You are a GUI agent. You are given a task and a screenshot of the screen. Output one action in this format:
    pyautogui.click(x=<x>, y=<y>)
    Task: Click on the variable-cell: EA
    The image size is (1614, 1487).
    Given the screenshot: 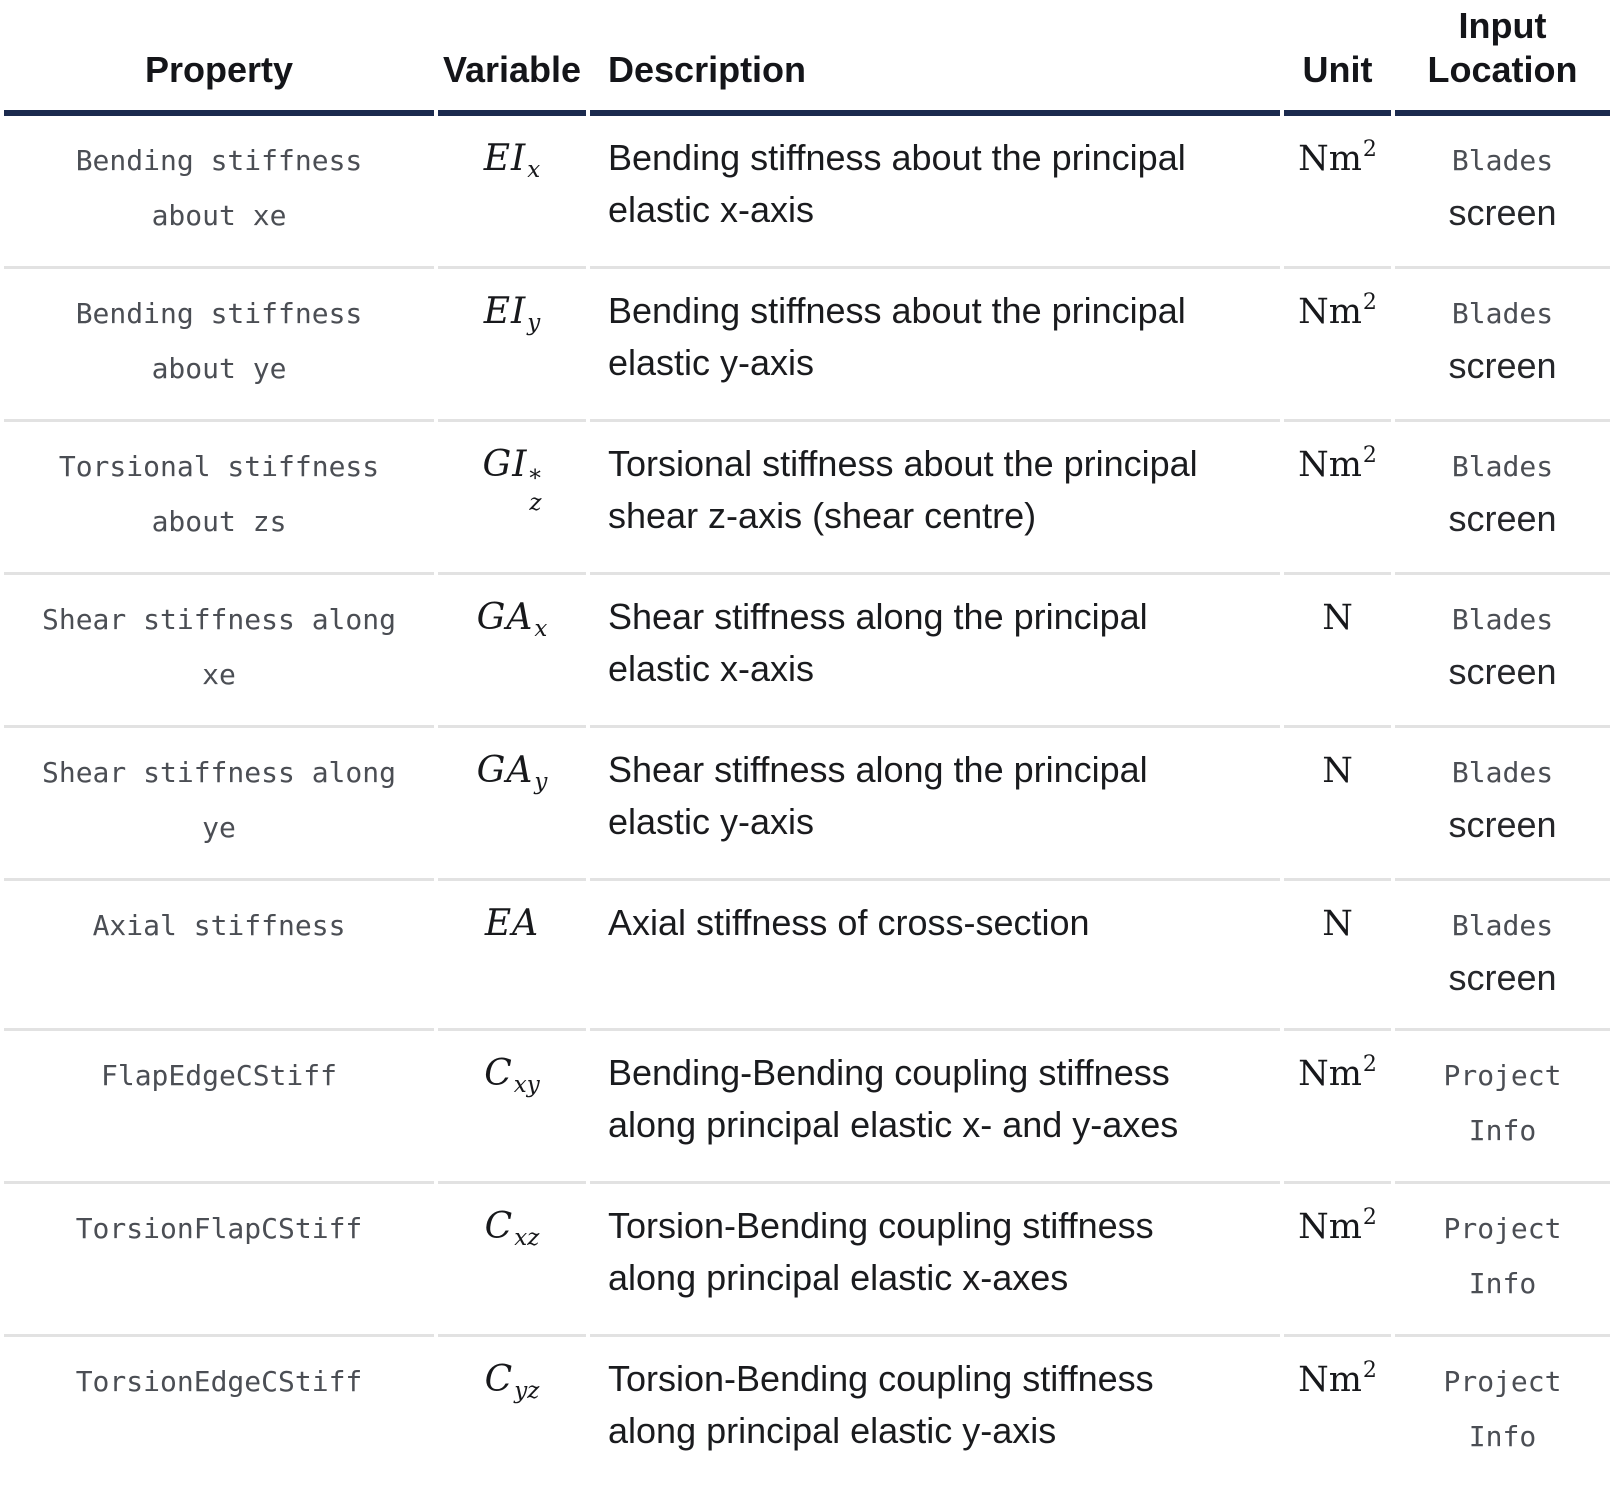 What is the action you would take?
    pyautogui.click(x=512, y=956)
    